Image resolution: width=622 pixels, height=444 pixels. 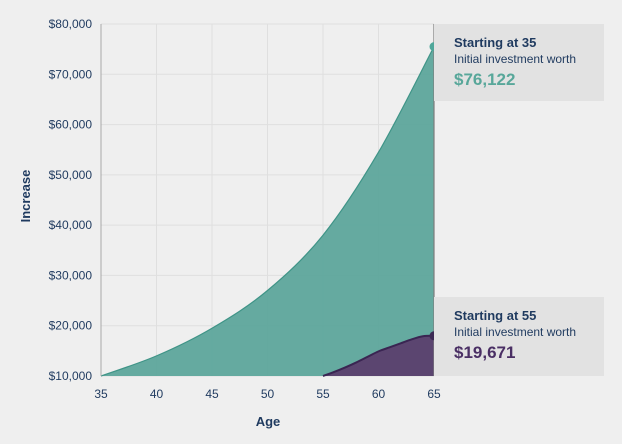 I want to click on y-tick-label-30000: $30,000, so click(x=71, y=275).